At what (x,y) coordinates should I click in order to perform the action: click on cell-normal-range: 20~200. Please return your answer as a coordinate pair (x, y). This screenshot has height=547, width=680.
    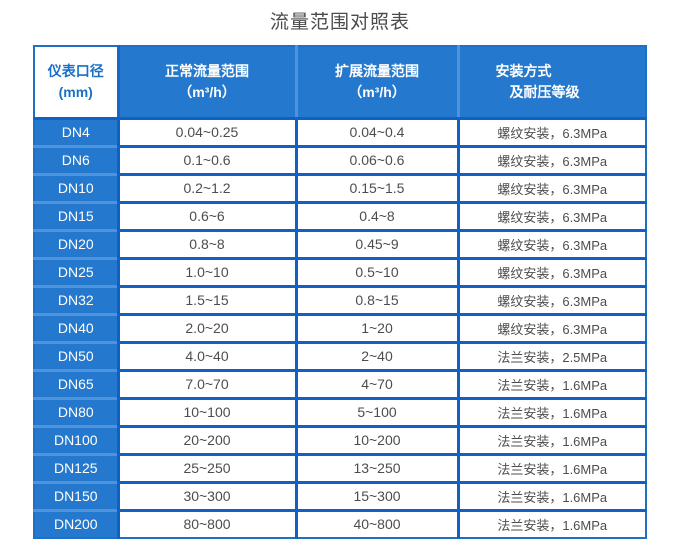
    Looking at the image, I should click on (207, 439).